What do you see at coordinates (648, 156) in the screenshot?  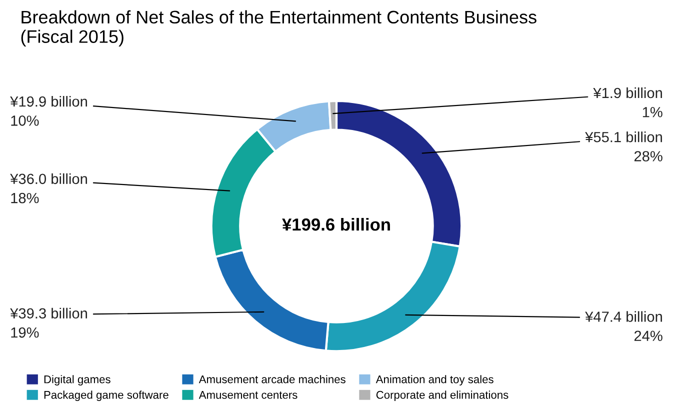 I see `text: 28%` at bounding box center [648, 156].